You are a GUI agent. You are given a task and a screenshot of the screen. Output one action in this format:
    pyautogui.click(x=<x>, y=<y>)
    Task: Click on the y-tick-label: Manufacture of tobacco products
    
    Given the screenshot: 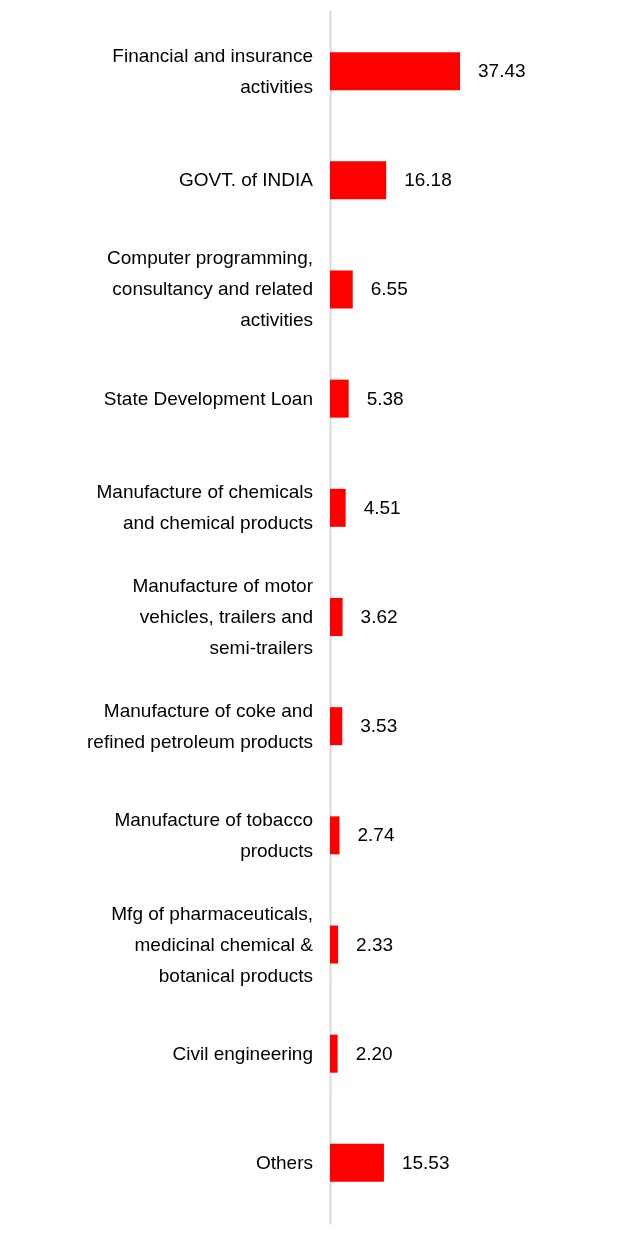 What is the action you would take?
    pyautogui.click(x=213, y=834)
    